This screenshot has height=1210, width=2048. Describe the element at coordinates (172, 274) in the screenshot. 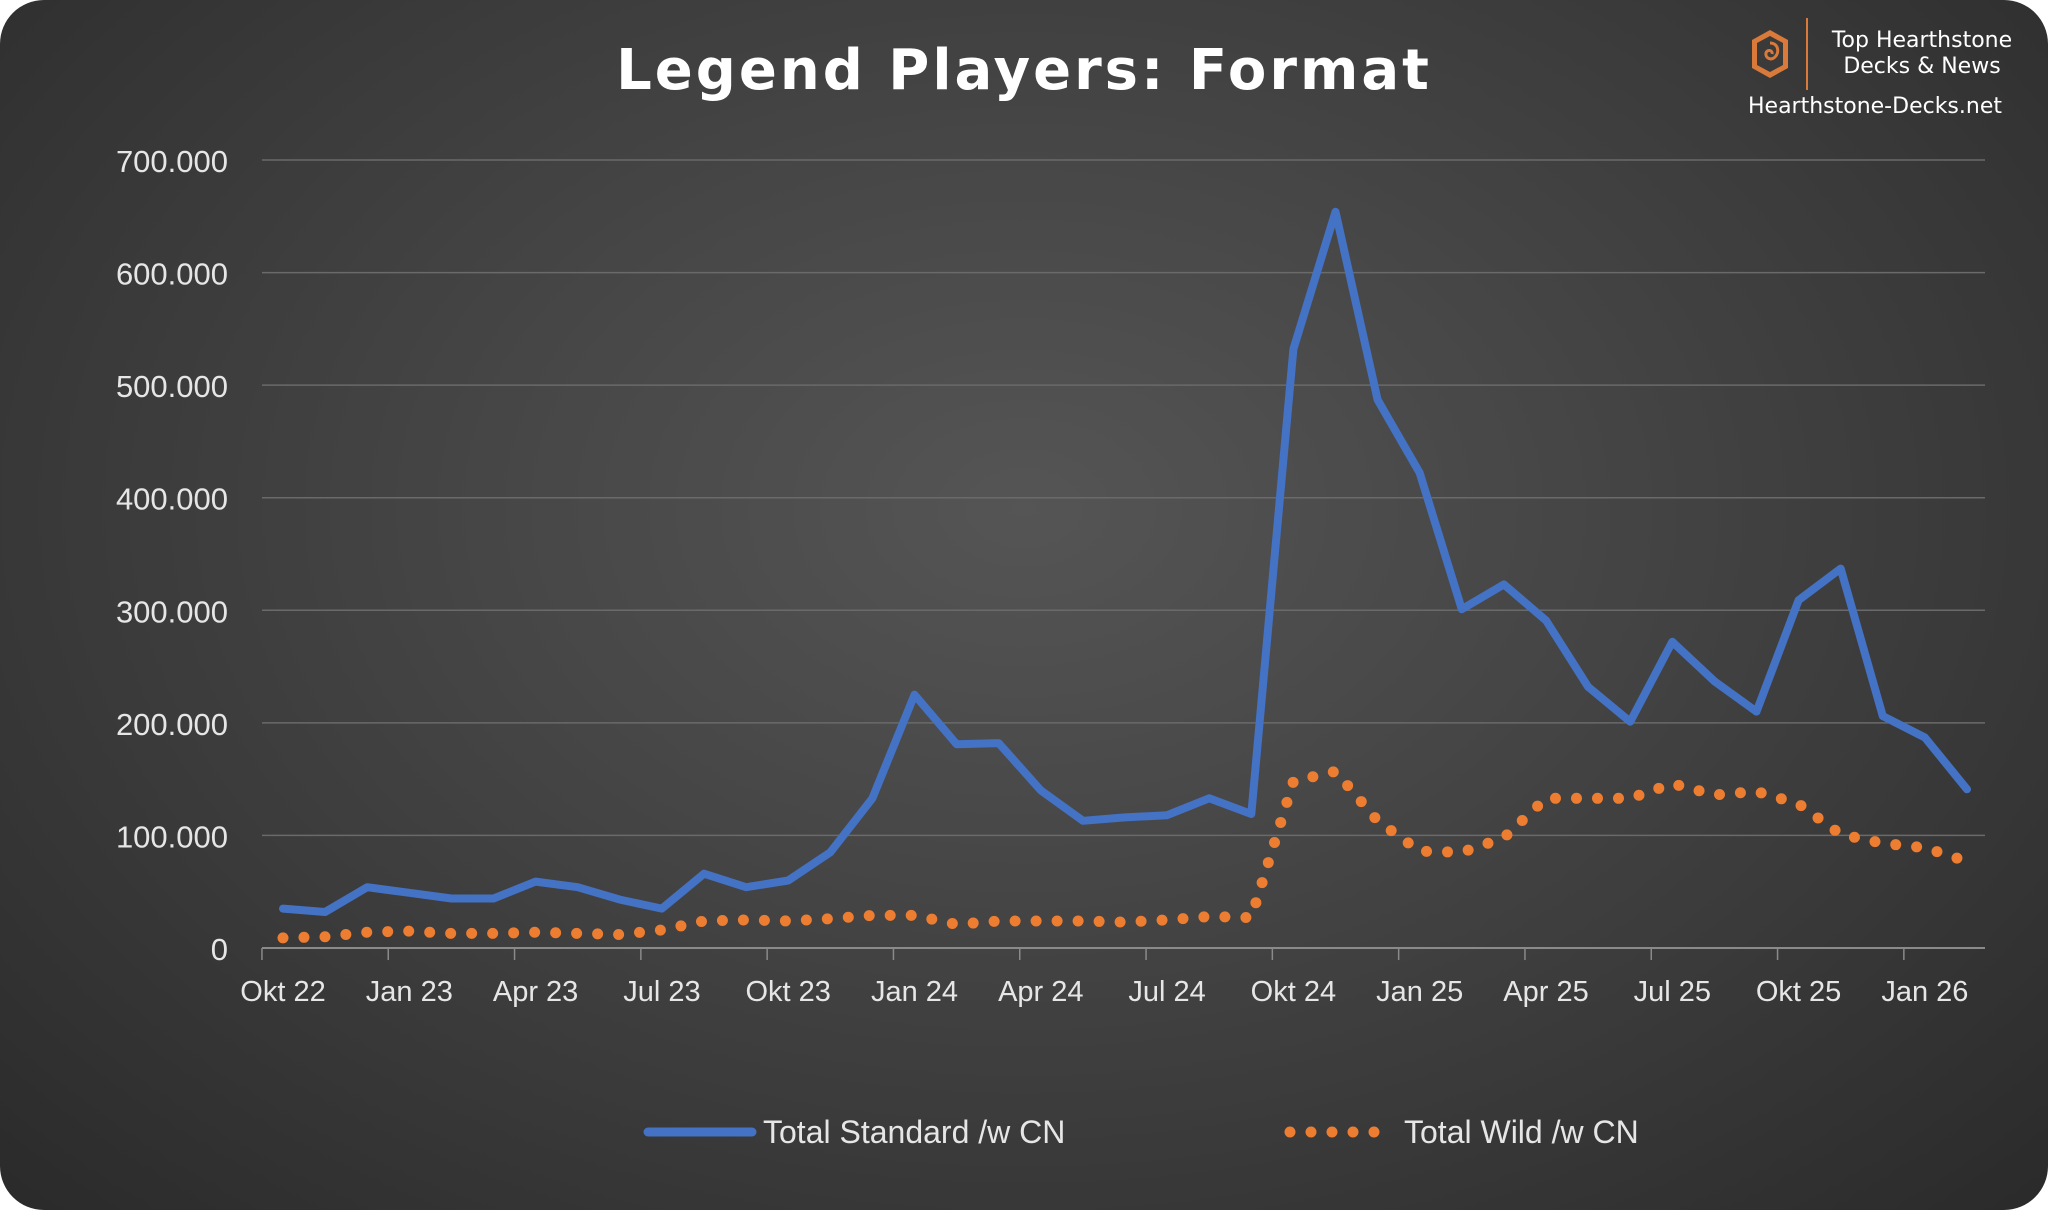

I see `y-tick-label: 600.000` at that location.